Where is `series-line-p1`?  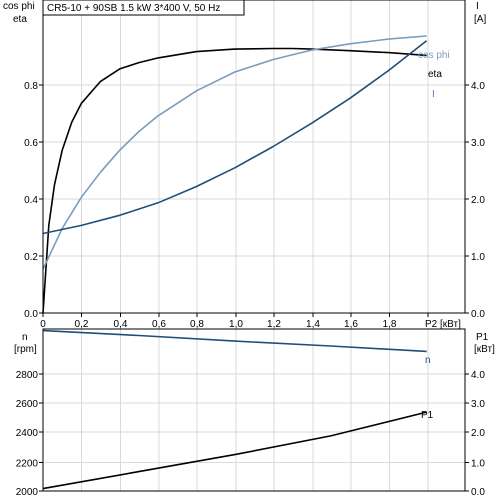
series-line-p1 is located at coordinates (234, 450).